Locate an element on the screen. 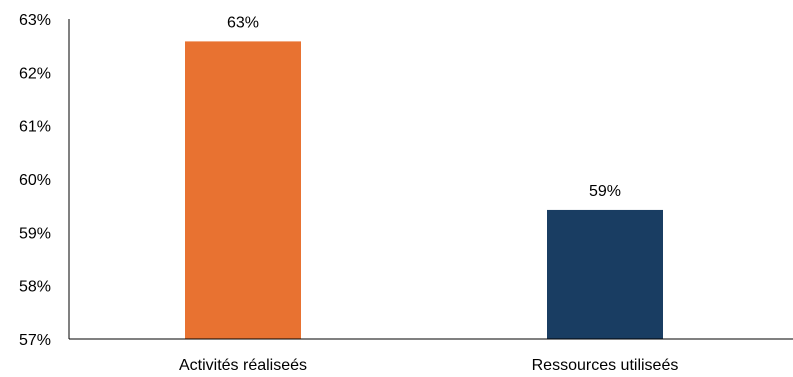 The height and width of the screenshot is (377, 793). y-tick-label: 62% is located at coordinates (35, 73).